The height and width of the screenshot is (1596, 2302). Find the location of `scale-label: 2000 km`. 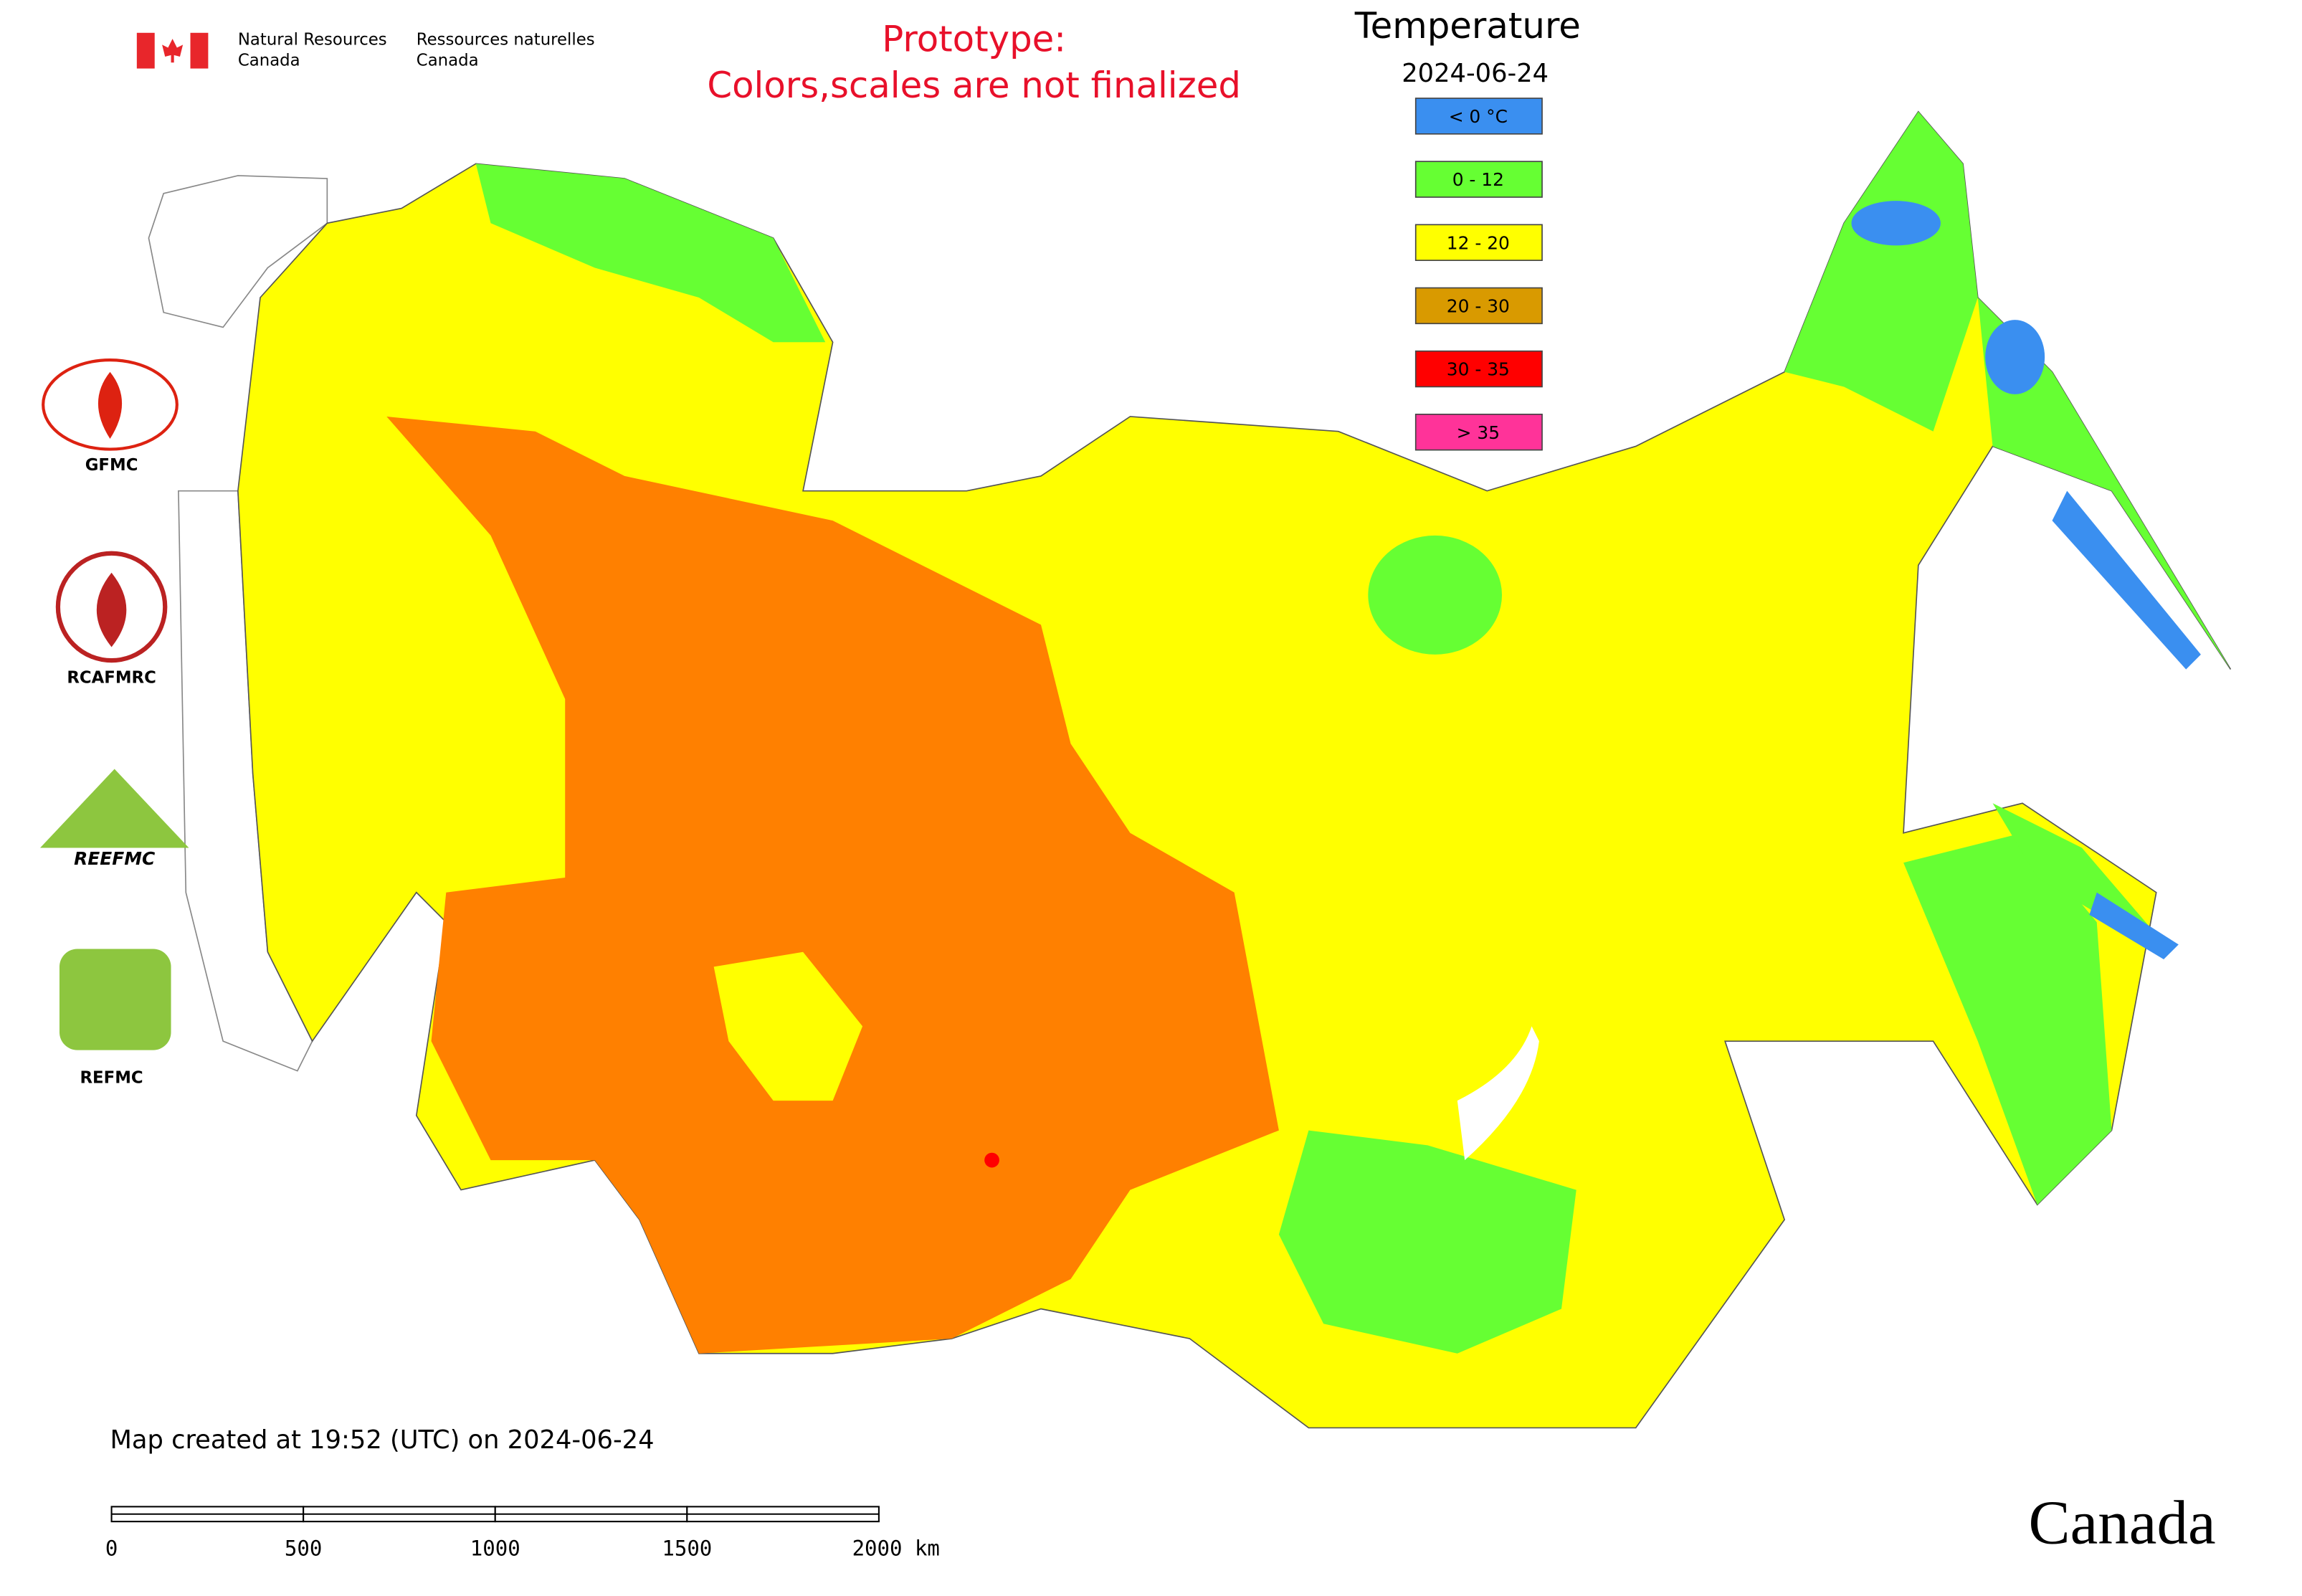

scale-label: 2000 km is located at coordinates (896, 1548).